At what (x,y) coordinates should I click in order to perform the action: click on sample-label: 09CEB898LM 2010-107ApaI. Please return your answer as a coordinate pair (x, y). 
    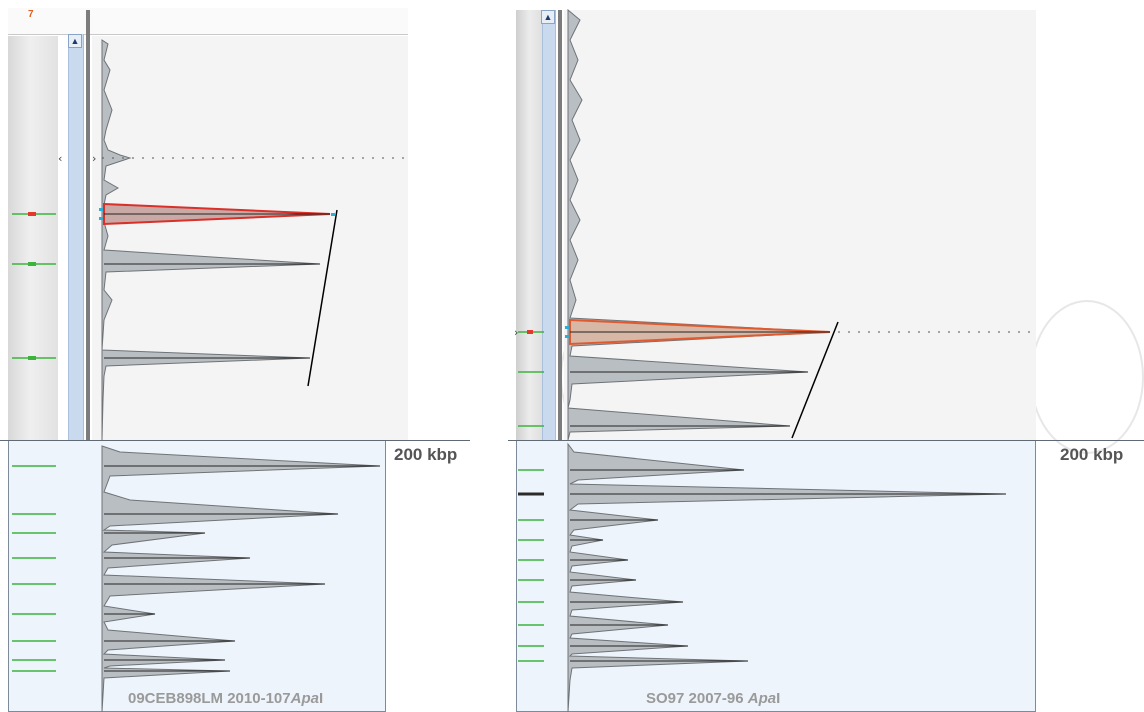
    Looking at the image, I should click on (225, 698).